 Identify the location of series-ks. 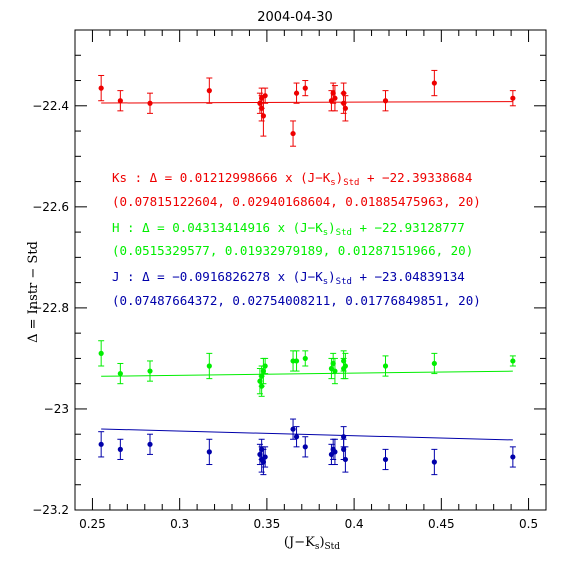
(307, 108).